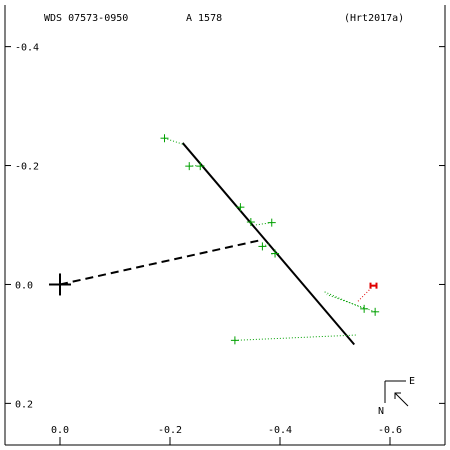  What do you see at coordinates (204, 18) in the screenshot?
I see `header-discoverer: A 1578` at bounding box center [204, 18].